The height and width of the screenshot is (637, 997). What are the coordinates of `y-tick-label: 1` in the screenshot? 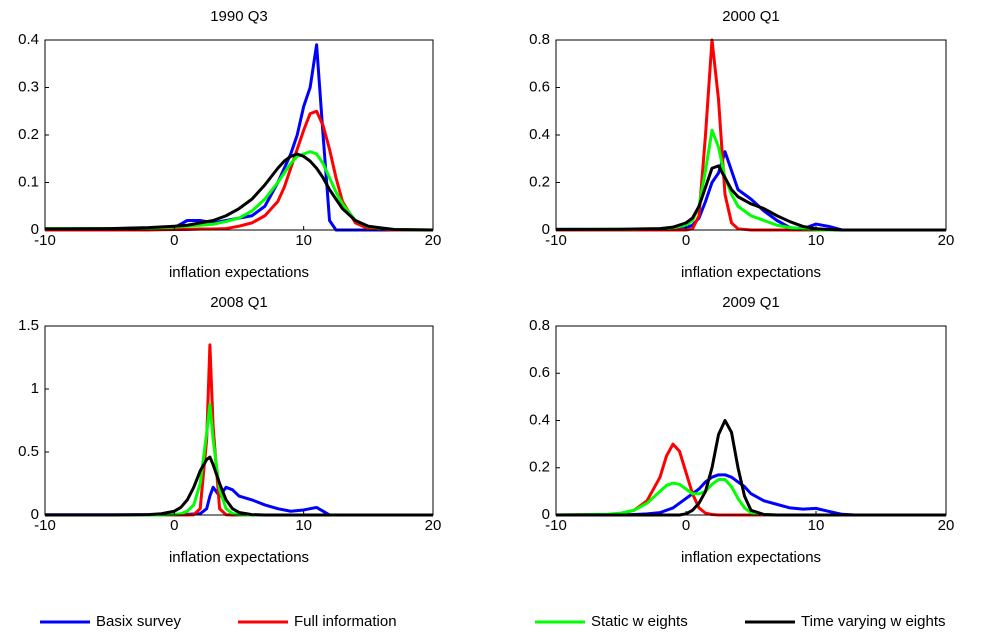 It's located at (35, 388).